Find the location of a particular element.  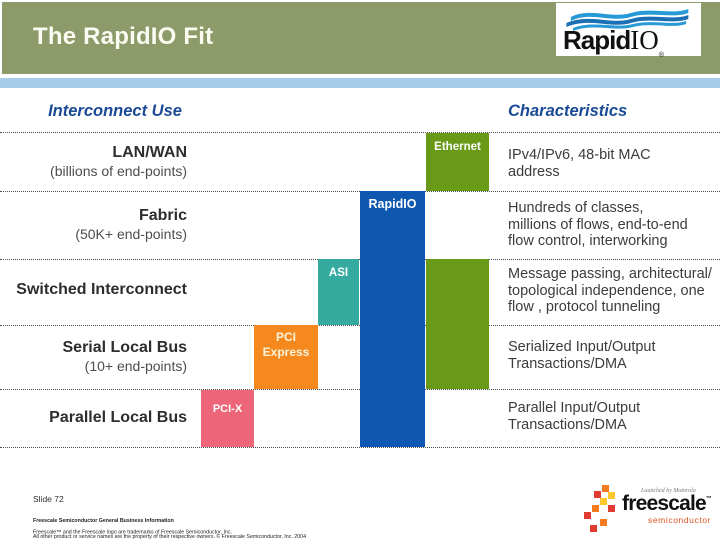

row-label-switched-interconnect: Switched Interconnect is located at coordinates (93, 289).